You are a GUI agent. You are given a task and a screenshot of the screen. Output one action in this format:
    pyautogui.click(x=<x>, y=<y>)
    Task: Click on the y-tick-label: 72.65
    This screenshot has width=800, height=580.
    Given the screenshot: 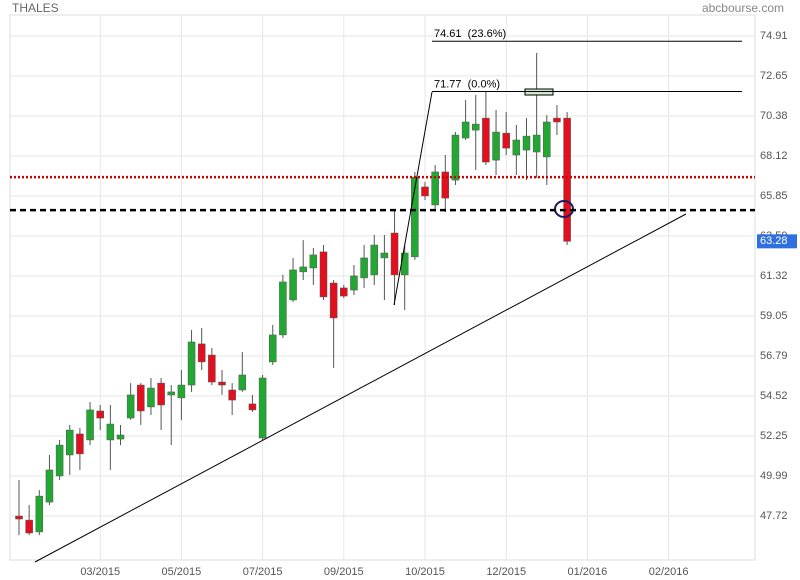 What is the action you would take?
    pyautogui.click(x=774, y=76)
    